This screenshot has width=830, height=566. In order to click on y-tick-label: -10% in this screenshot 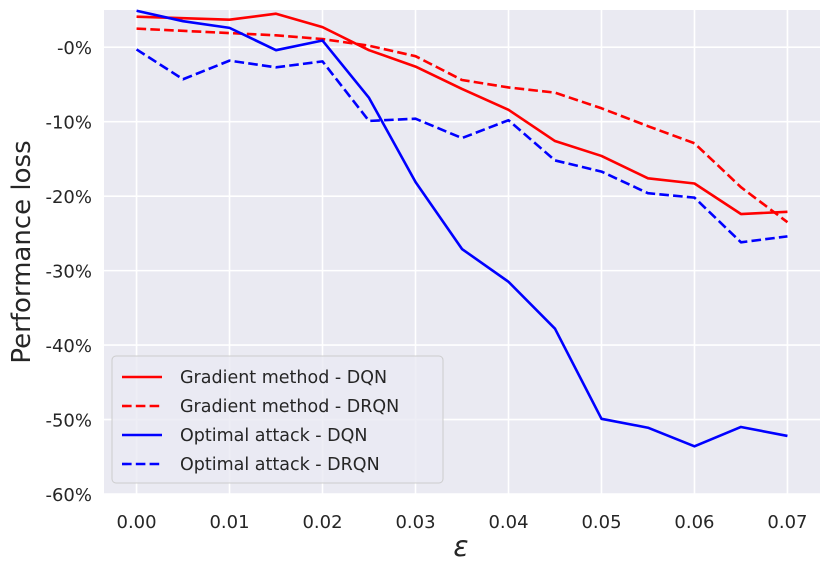, I will do `click(68, 123)`.